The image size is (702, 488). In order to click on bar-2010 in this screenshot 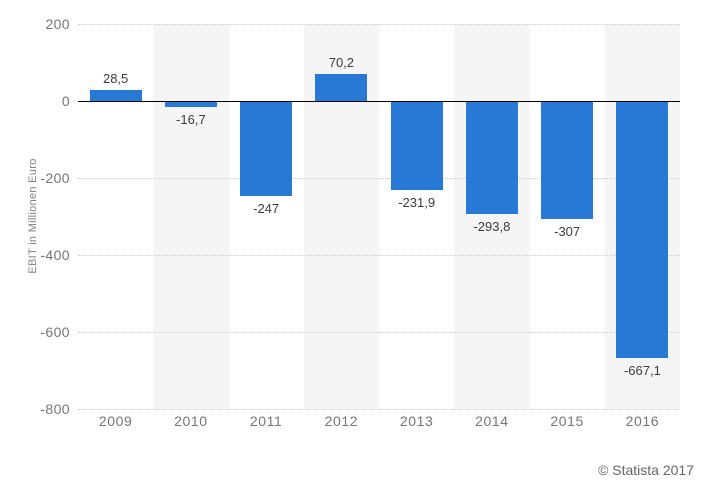, I will do `click(190, 104)`.